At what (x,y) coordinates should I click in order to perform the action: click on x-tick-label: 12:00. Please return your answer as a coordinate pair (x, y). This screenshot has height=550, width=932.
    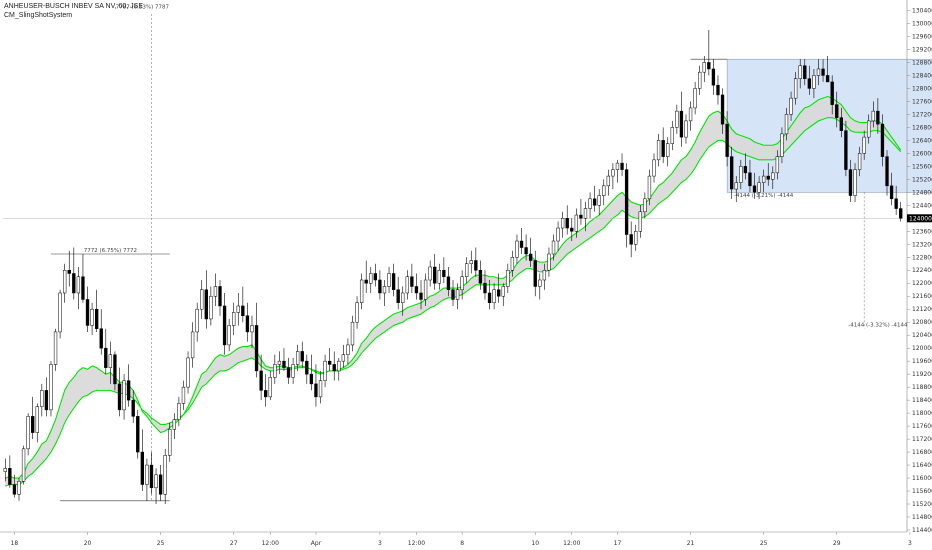
    Looking at the image, I should click on (416, 543).